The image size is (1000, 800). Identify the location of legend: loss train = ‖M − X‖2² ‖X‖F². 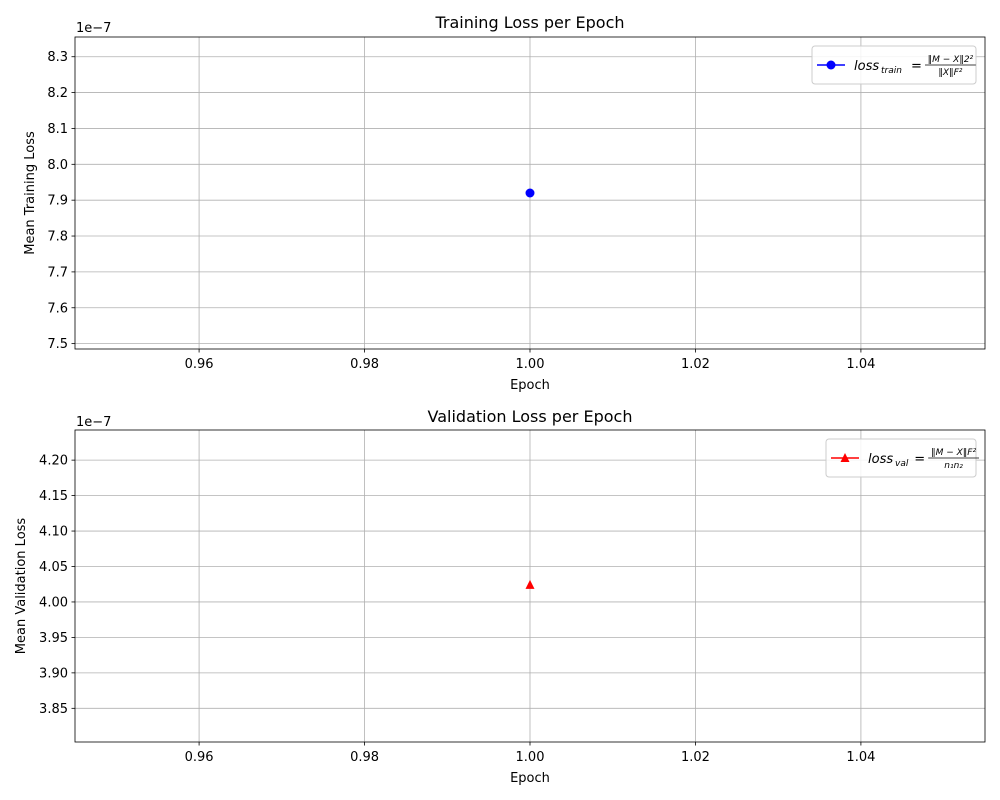
(894, 65).